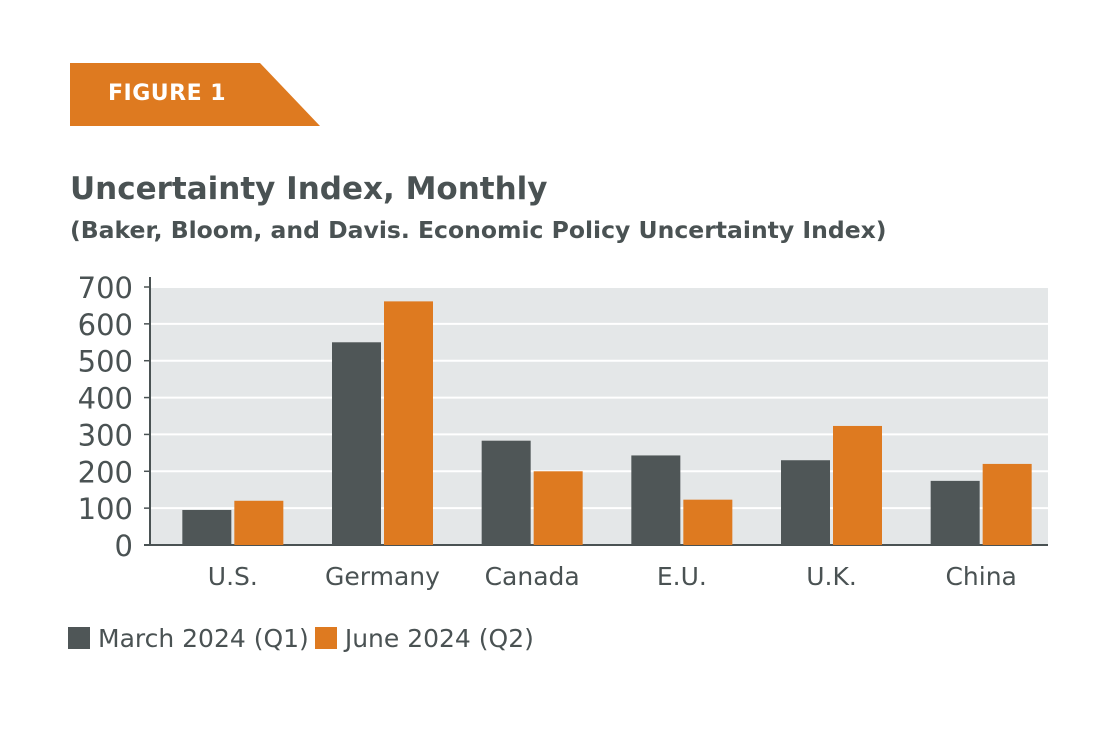 The width and height of the screenshot is (1117, 744). I want to click on legend-label-q2: June 2024 (Q2), so click(439, 638).